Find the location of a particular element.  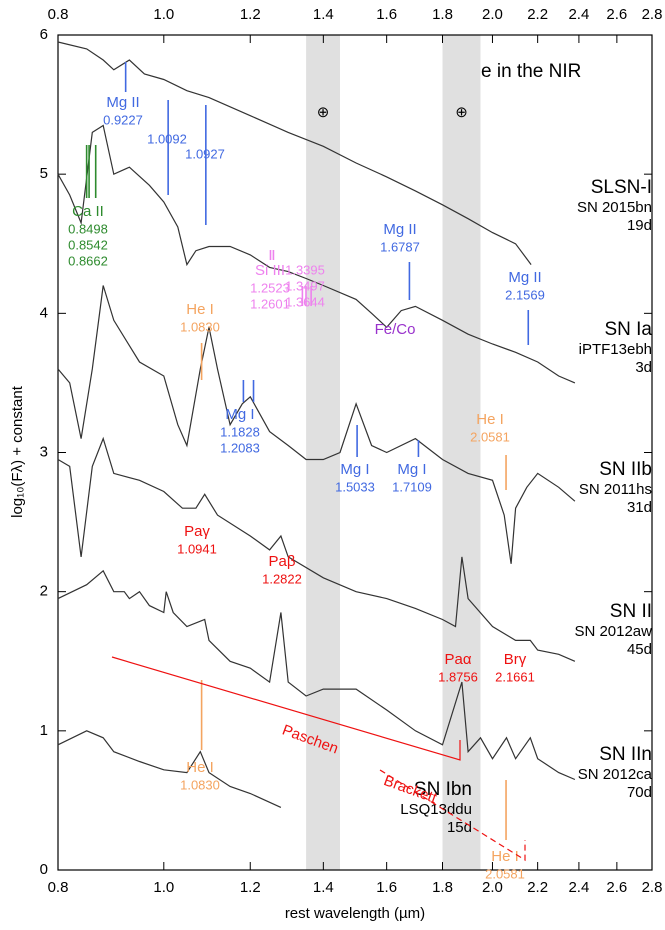

y-tick-label: 2 is located at coordinates (44, 591).